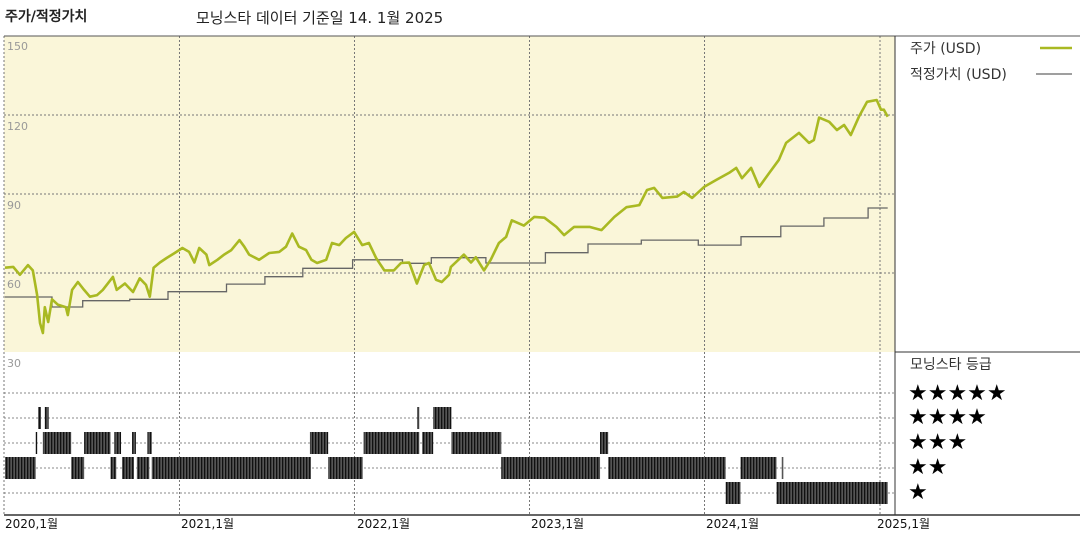 The image size is (1080, 544). What do you see at coordinates (945, 49) in the screenshot?
I see `legend-label-price: 주가 (USD)` at bounding box center [945, 49].